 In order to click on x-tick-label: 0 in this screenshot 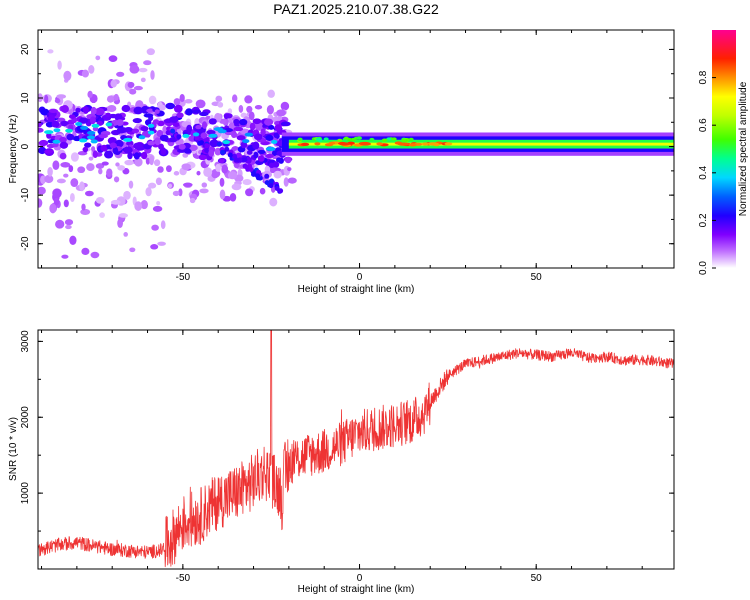, I will do `click(360, 277)`.